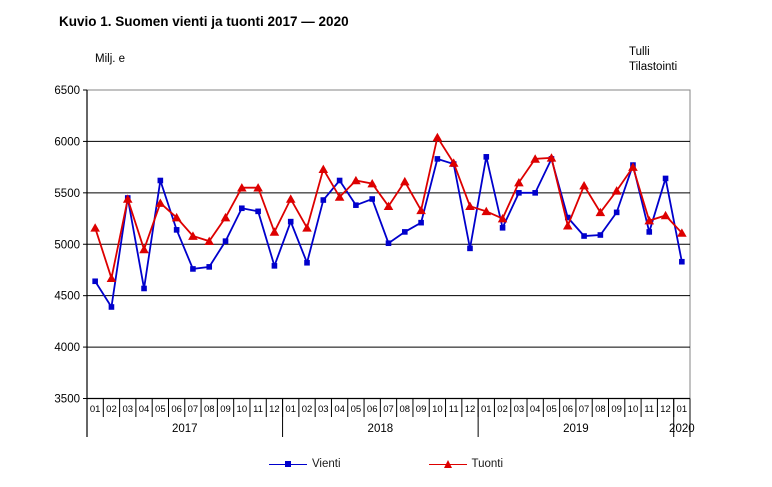 The height and width of the screenshot is (487, 772). What do you see at coordinates (584, 409) in the screenshot?
I see `month-label: 07` at bounding box center [584, 409].